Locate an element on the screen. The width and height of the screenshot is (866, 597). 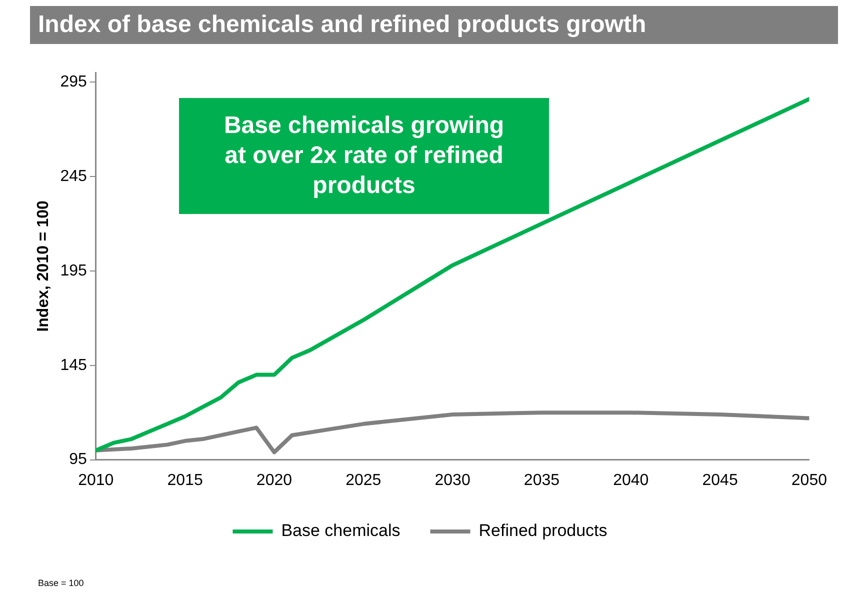
x-tick-label: 2045 is located at coordinates (720, 480).